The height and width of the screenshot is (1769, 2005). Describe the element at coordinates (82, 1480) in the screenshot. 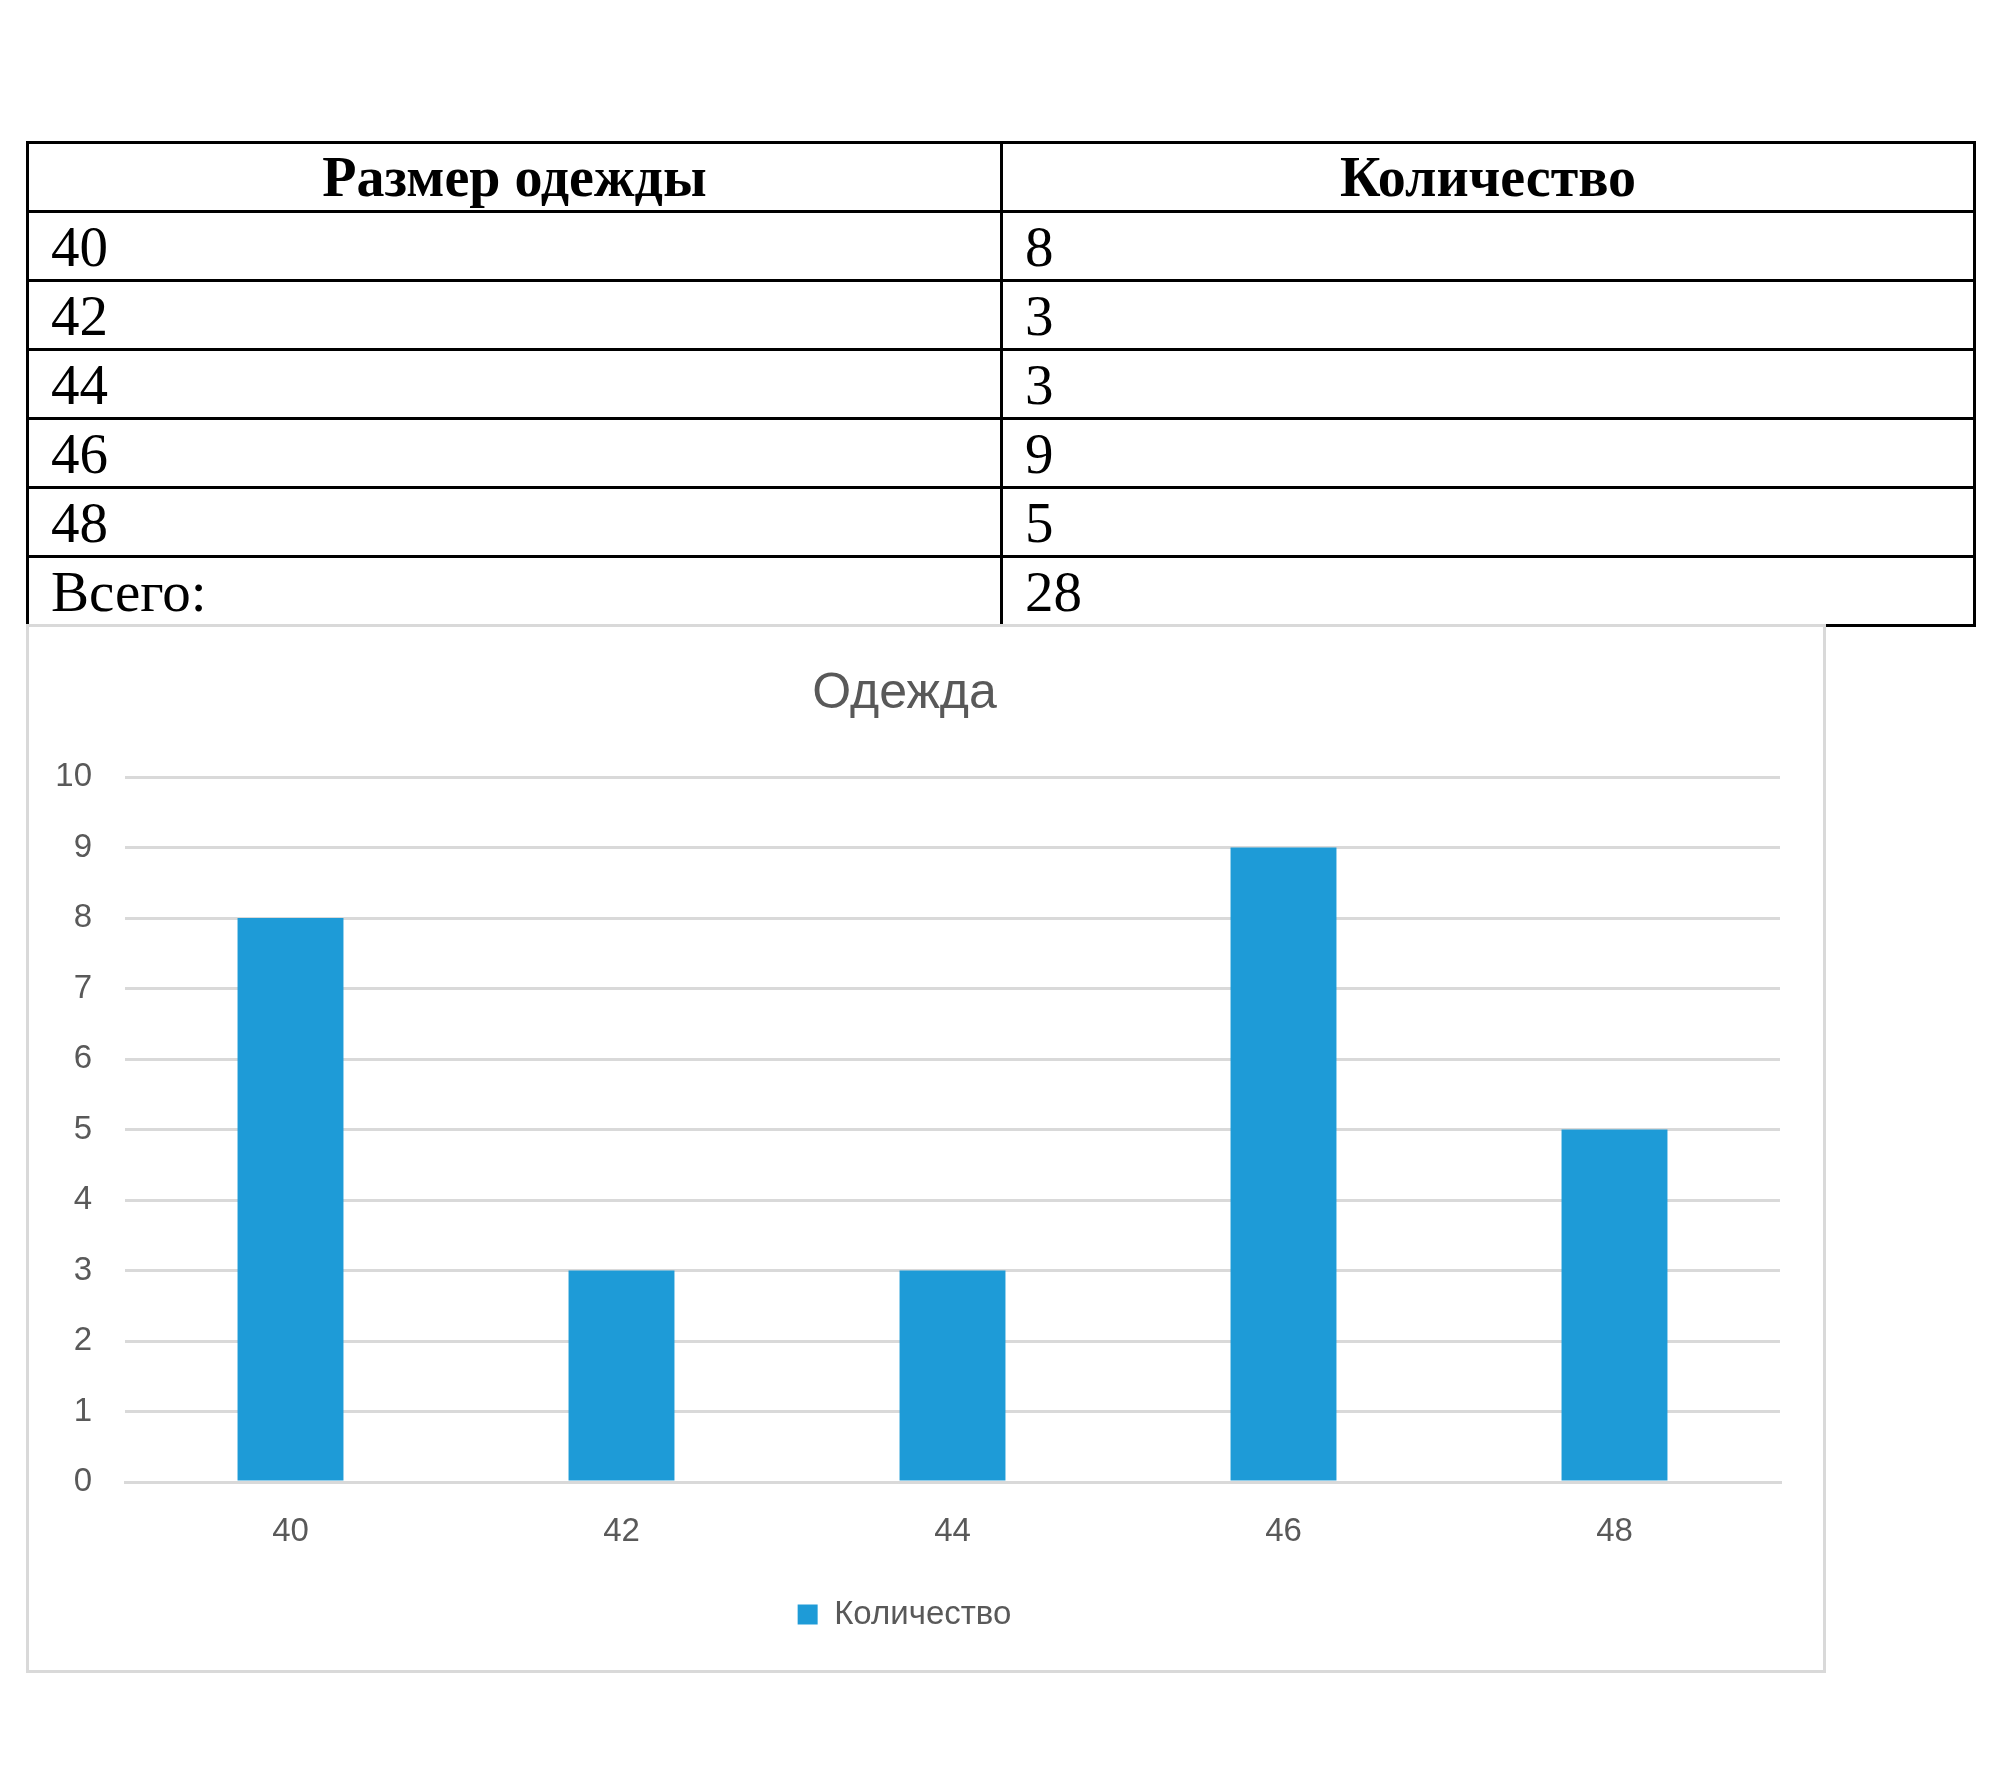

I see `y-tick-label: 0` at that location.